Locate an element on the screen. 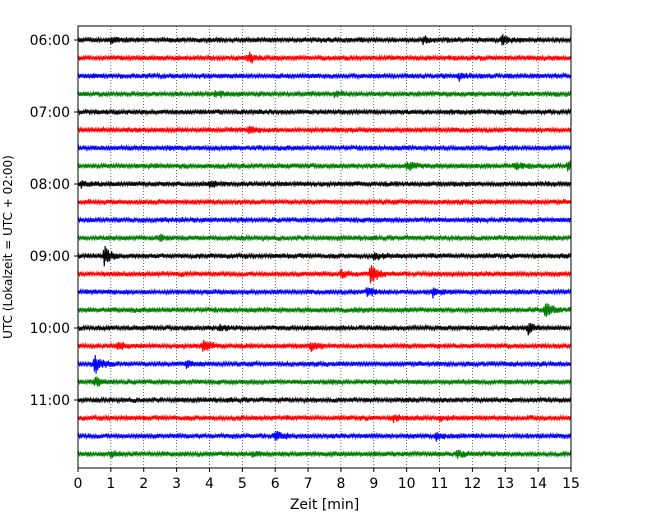 This screenshot has height=520, width=650. x-axis-label: Zeit [min] is located at coordinates (324, 505).